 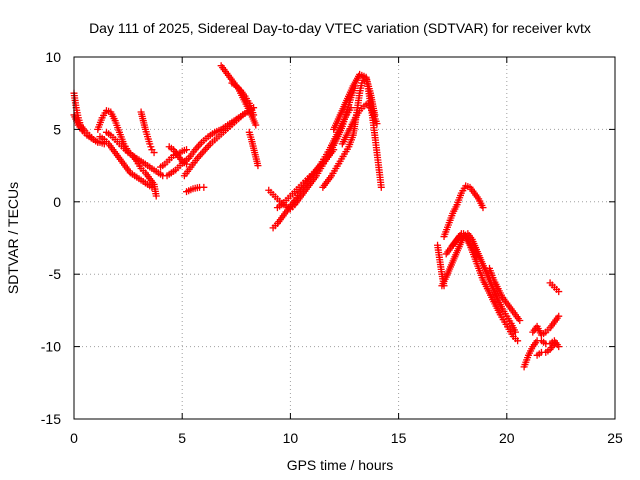 I want to click on y-tick-label: 5, so click(x=57, y=129).